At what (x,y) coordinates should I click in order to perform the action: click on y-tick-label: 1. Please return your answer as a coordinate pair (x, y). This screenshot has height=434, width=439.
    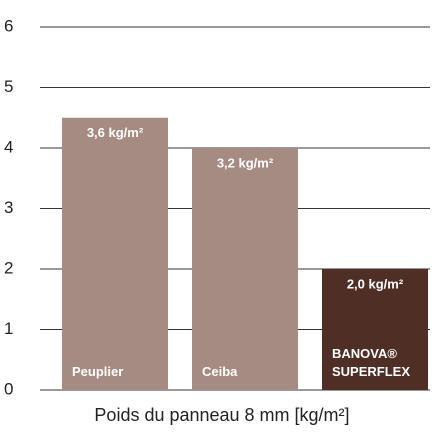
    Looking at the image, I should click on (8, 328).